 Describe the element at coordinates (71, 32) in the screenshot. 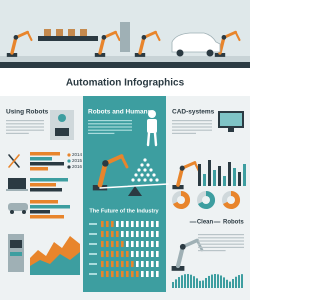

I see `box` at that location.